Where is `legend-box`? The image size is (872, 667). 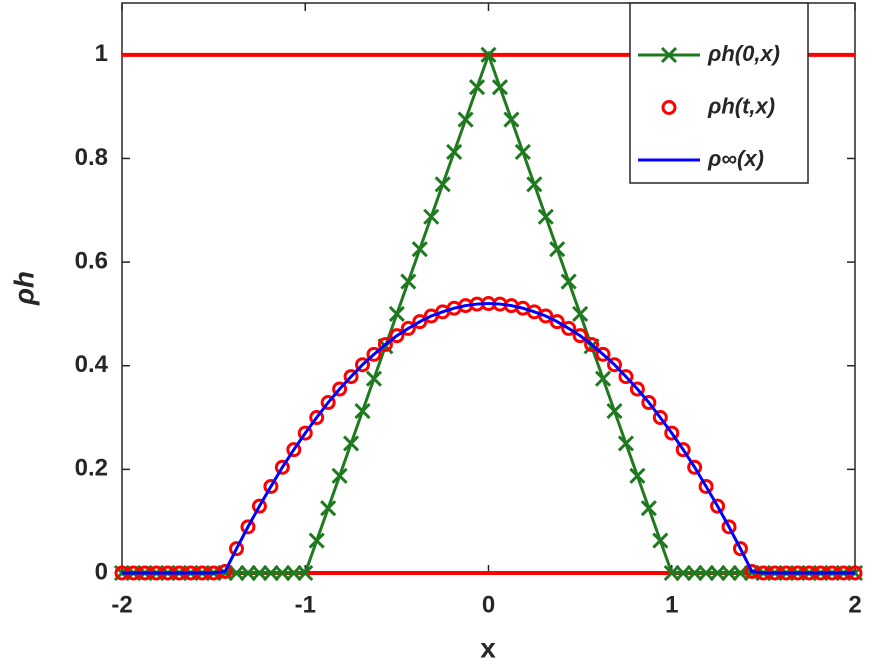
legend-box is located at coordinates (719, 93).